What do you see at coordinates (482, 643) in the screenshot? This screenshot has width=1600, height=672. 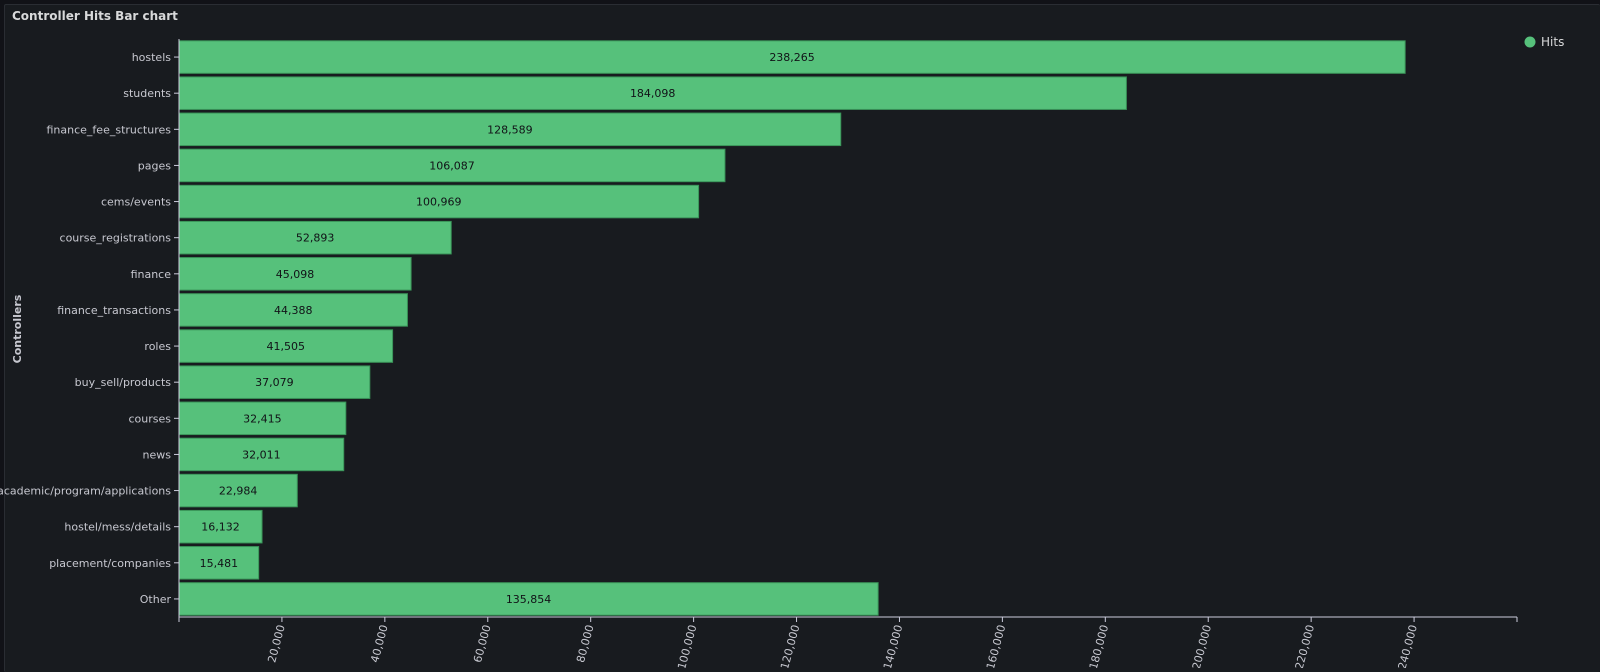 I see `x-tick-label: 60,000` at bounding box center [482, 643].